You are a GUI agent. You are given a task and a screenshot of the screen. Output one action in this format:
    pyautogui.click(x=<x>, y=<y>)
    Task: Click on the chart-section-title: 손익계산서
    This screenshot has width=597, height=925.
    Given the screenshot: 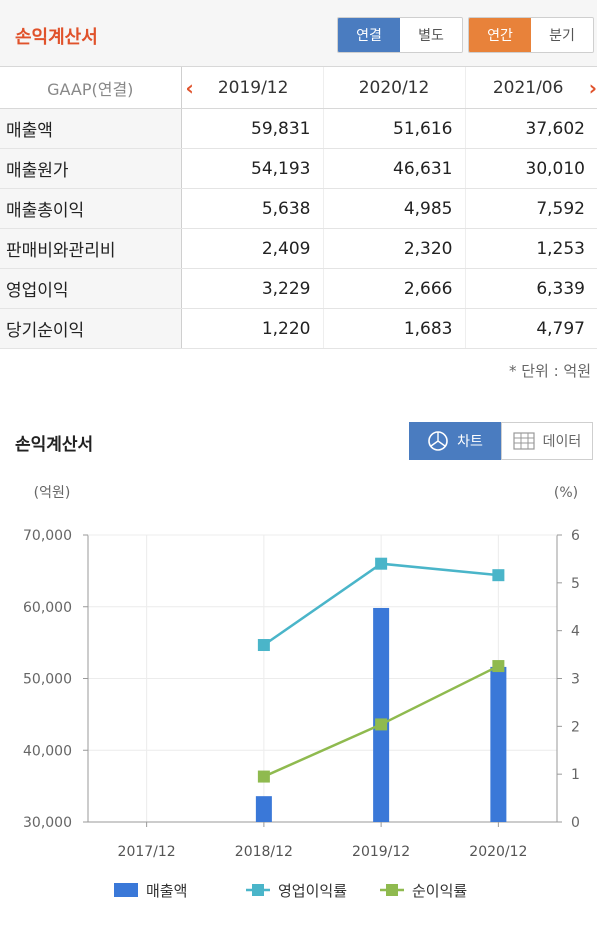 What is the action you would take?
    pyautogui.click(x=54, y=445)
    